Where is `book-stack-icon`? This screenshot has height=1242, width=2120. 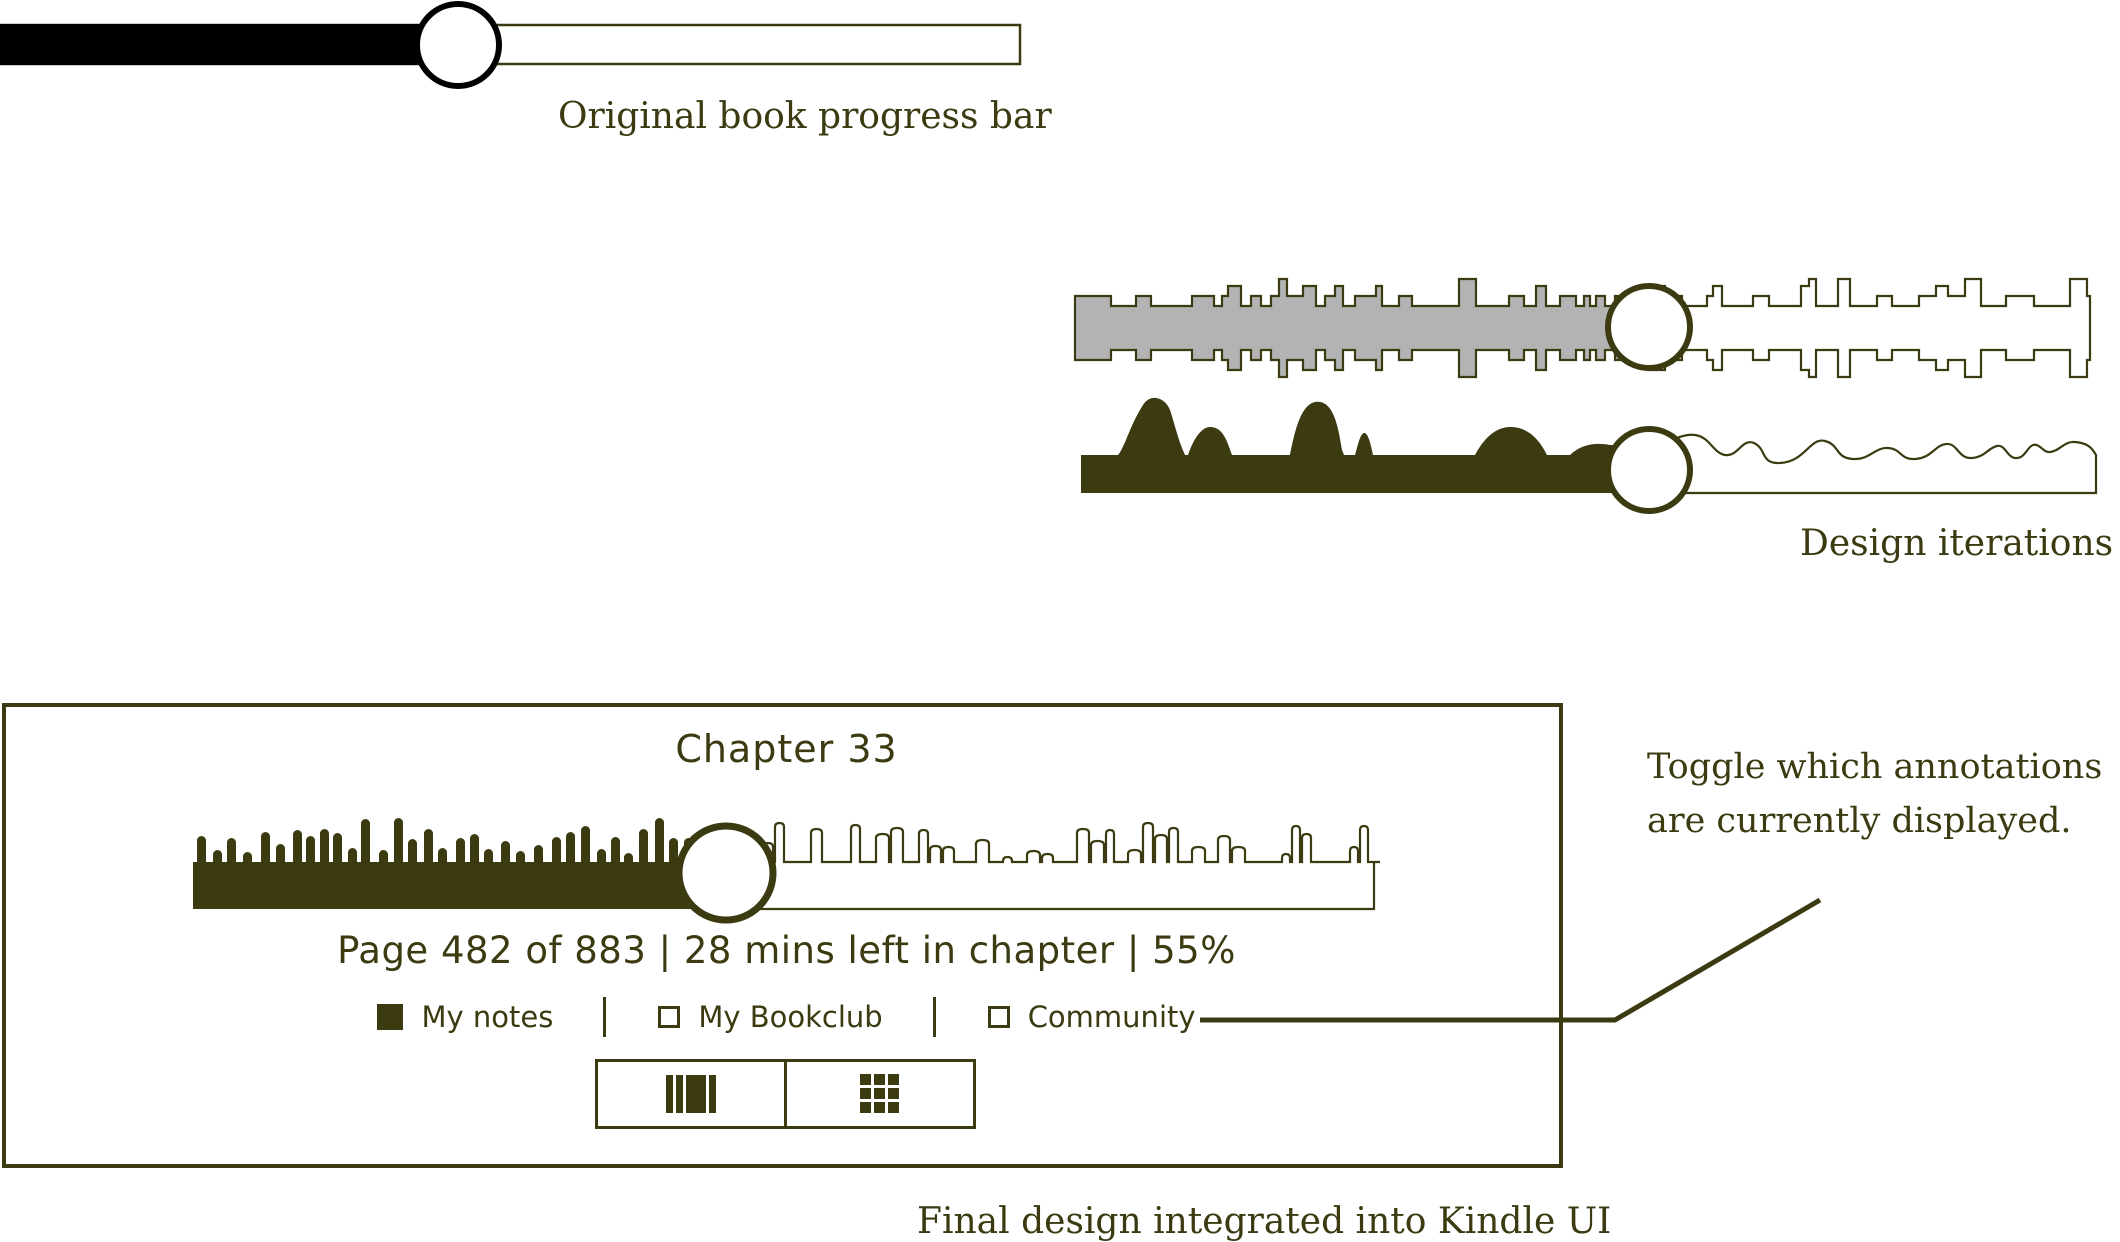 book-stack-icon is located at coordinates (691, 1094).